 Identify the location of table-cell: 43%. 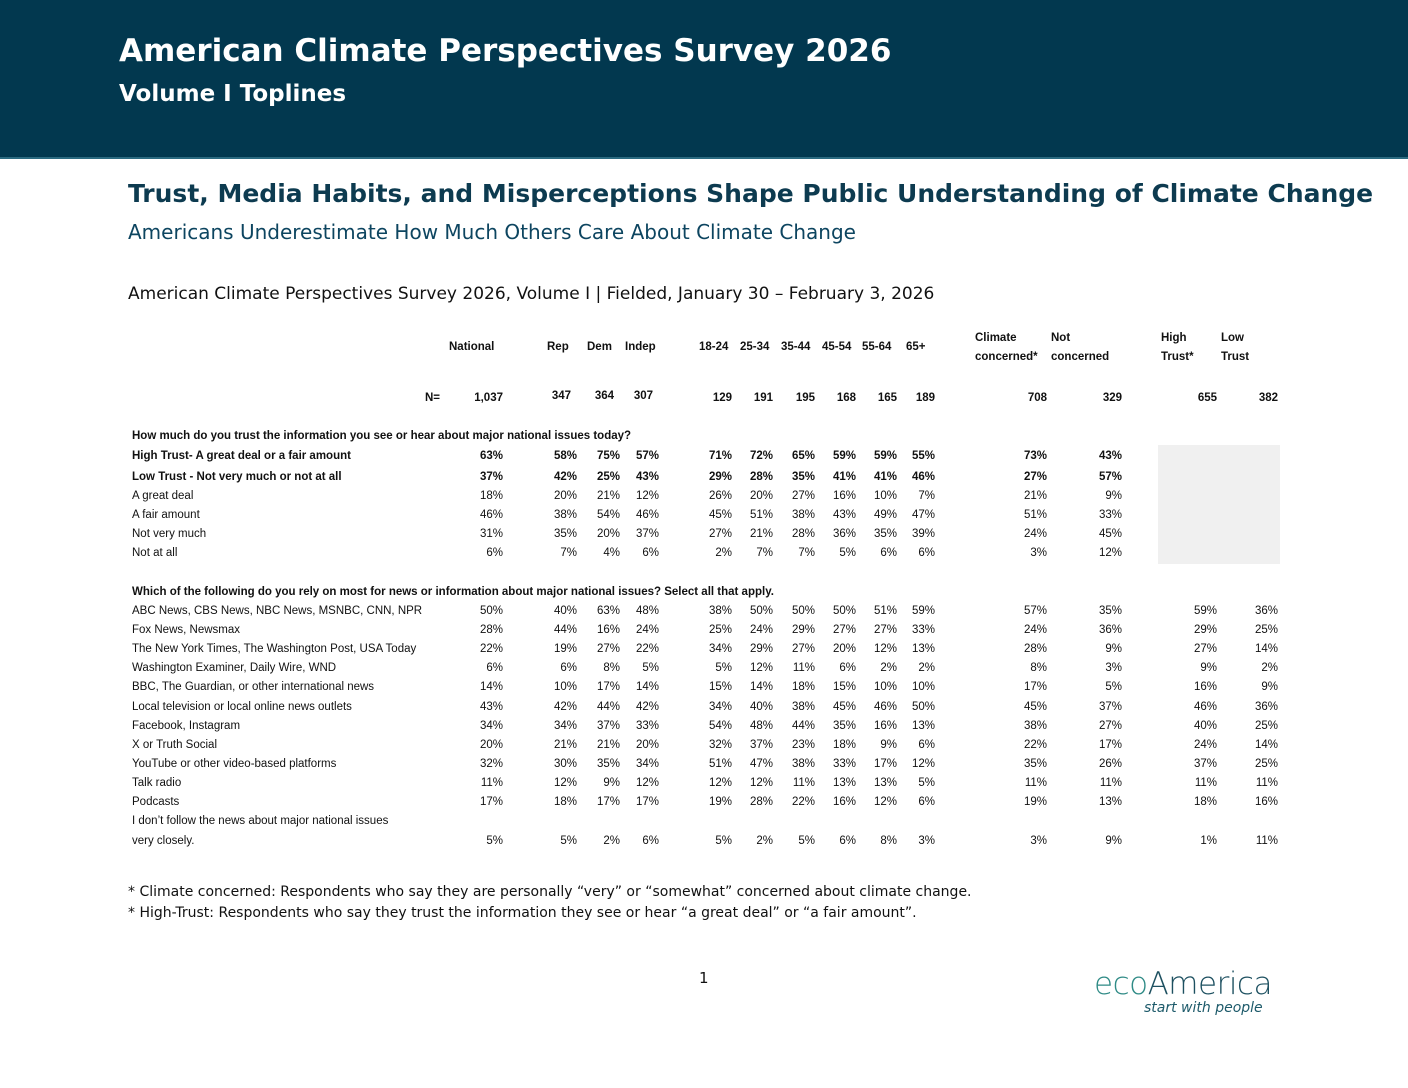
(491, 707).